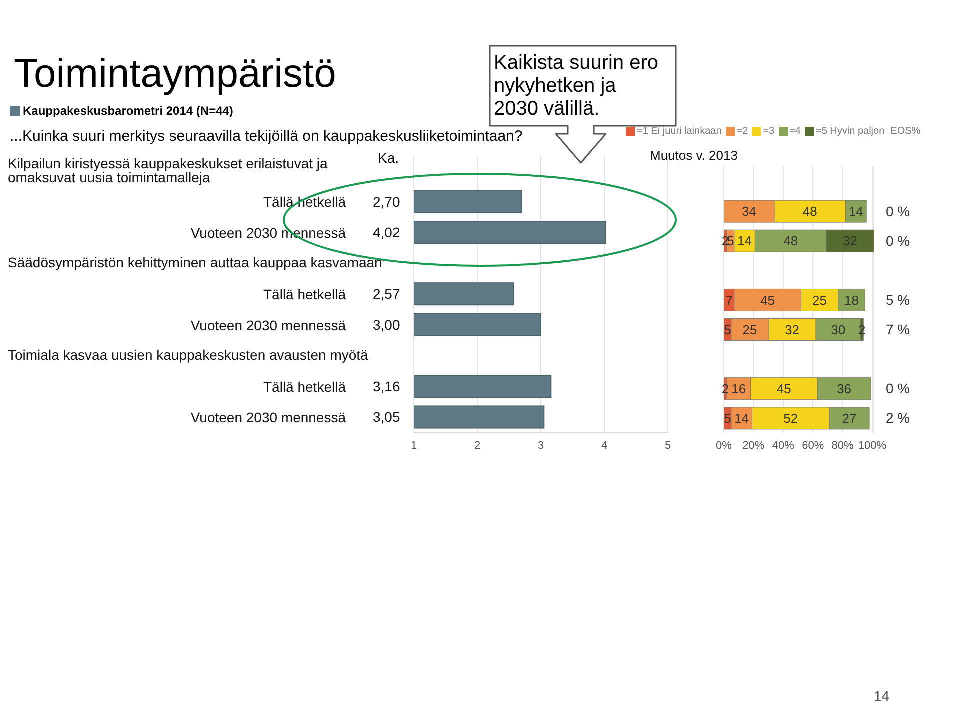 The width and height of the screenshot is (960, 717). What do you see at coordinates (168, 170) in the screenshot?
I see `text: Kilpailun kiristyessä kauppakeskukset erilaistuvat ja omaksuvat uusia toimintamalleja` at bounding box center [168, 170].